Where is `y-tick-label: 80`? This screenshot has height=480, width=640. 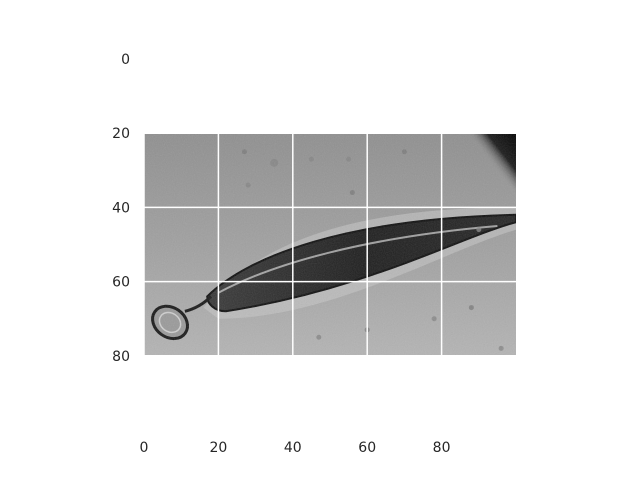 y-tick-label: 80 is located at coordinates (121, 357).